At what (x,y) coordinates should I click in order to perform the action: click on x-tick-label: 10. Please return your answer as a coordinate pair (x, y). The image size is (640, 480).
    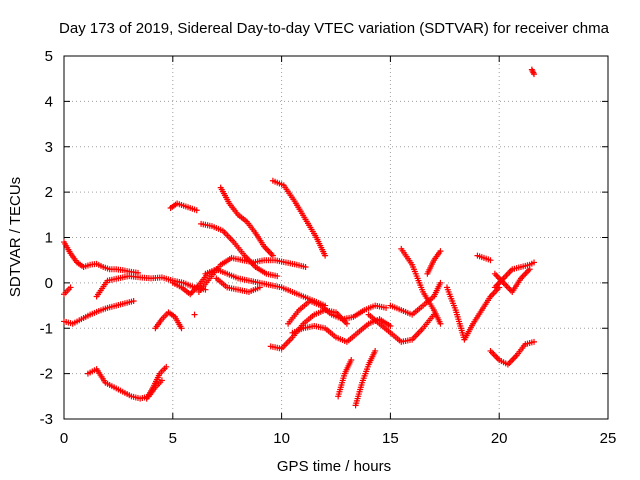
    Looking at the image, I should click on (281, 438).